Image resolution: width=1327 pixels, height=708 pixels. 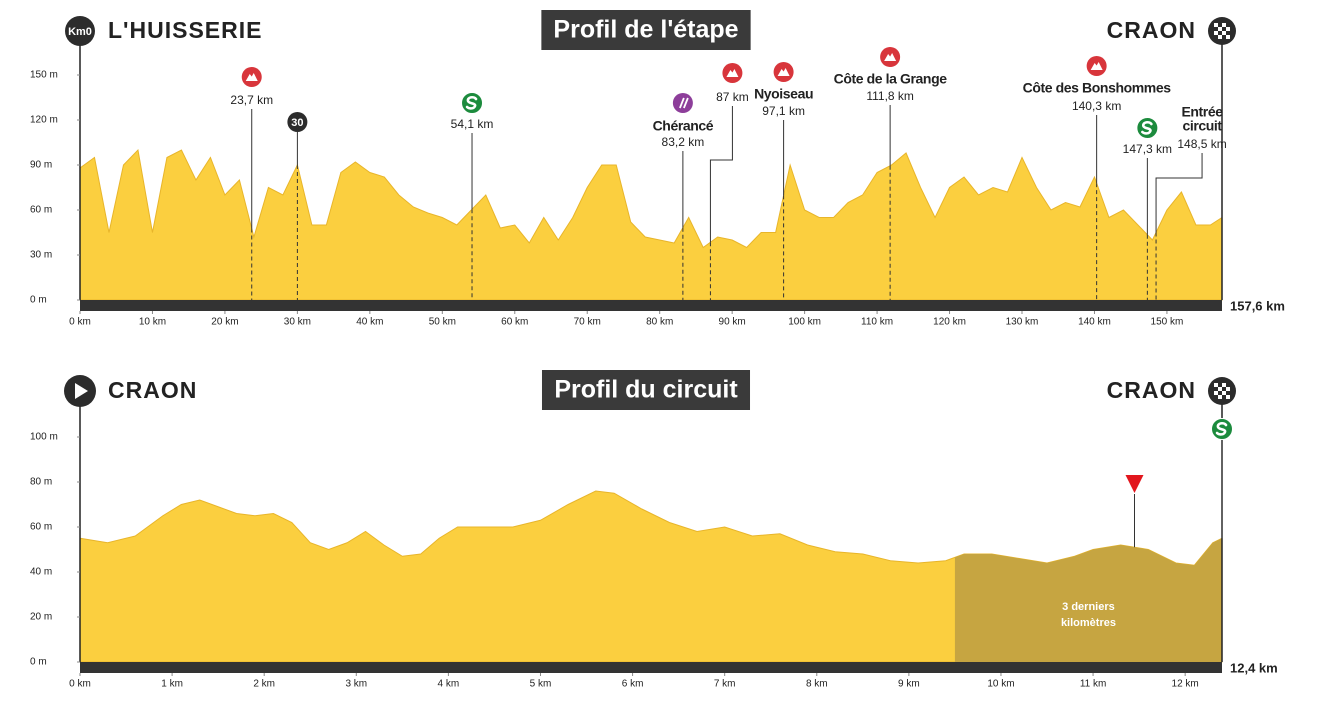 I want to click on x-tick-label: 9 km, so click(x=909, y=684).